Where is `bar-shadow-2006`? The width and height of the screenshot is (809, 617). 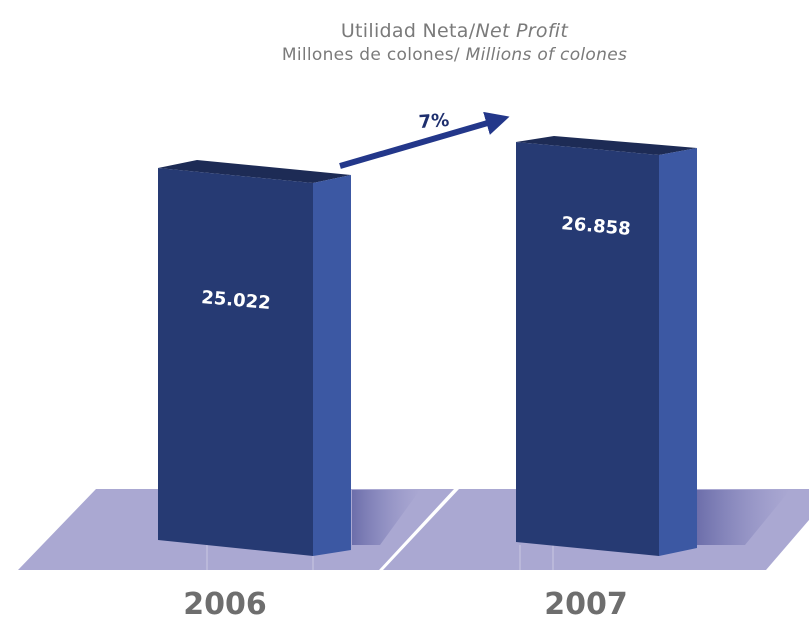 bar-shadow-2006 is located at coordinates (386, 517).